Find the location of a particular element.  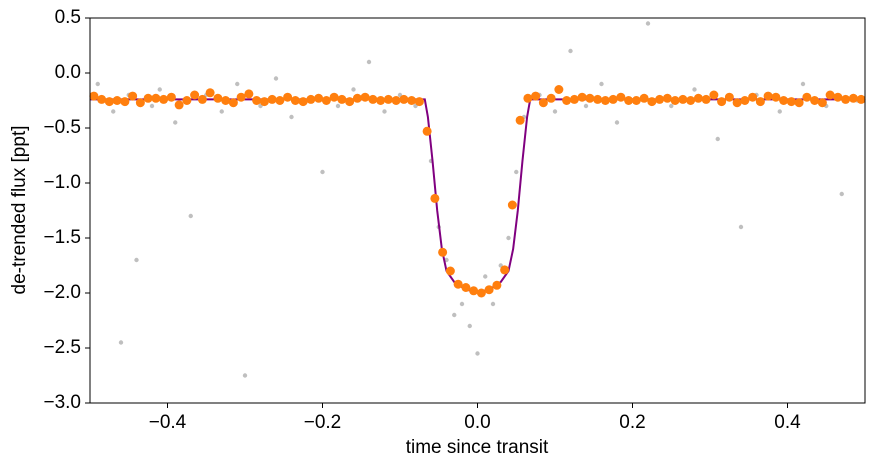

y-tick-label: −0.5 is located at coordinates (62, 127).